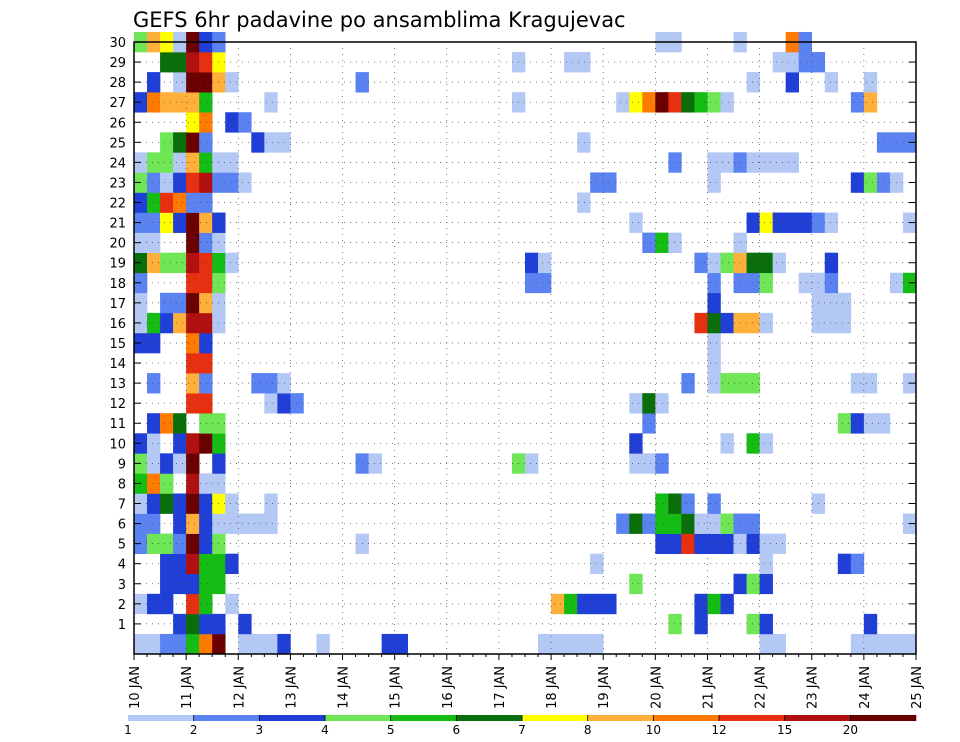  What do you see at coordinates (122, 565) in the screenshot?
I see `y-tick-label: 4` at bounding box center [122, 565].